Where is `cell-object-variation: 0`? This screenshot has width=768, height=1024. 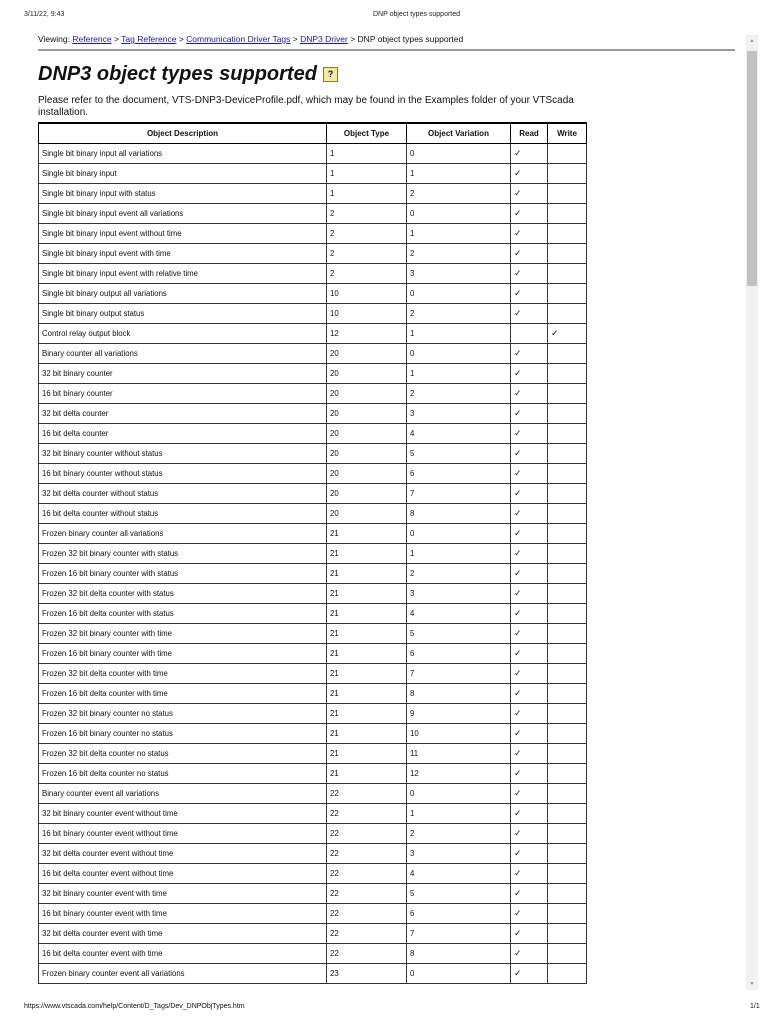 cell-object-variation: 0 is located at coordinates (458, 153).